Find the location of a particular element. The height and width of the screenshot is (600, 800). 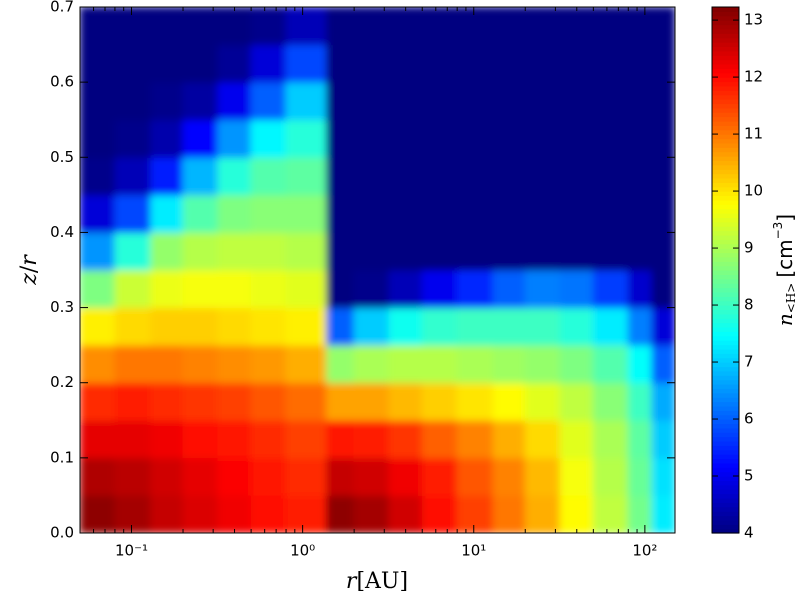

y-tick-label: 0.1 is located at coordinates (62, 457).